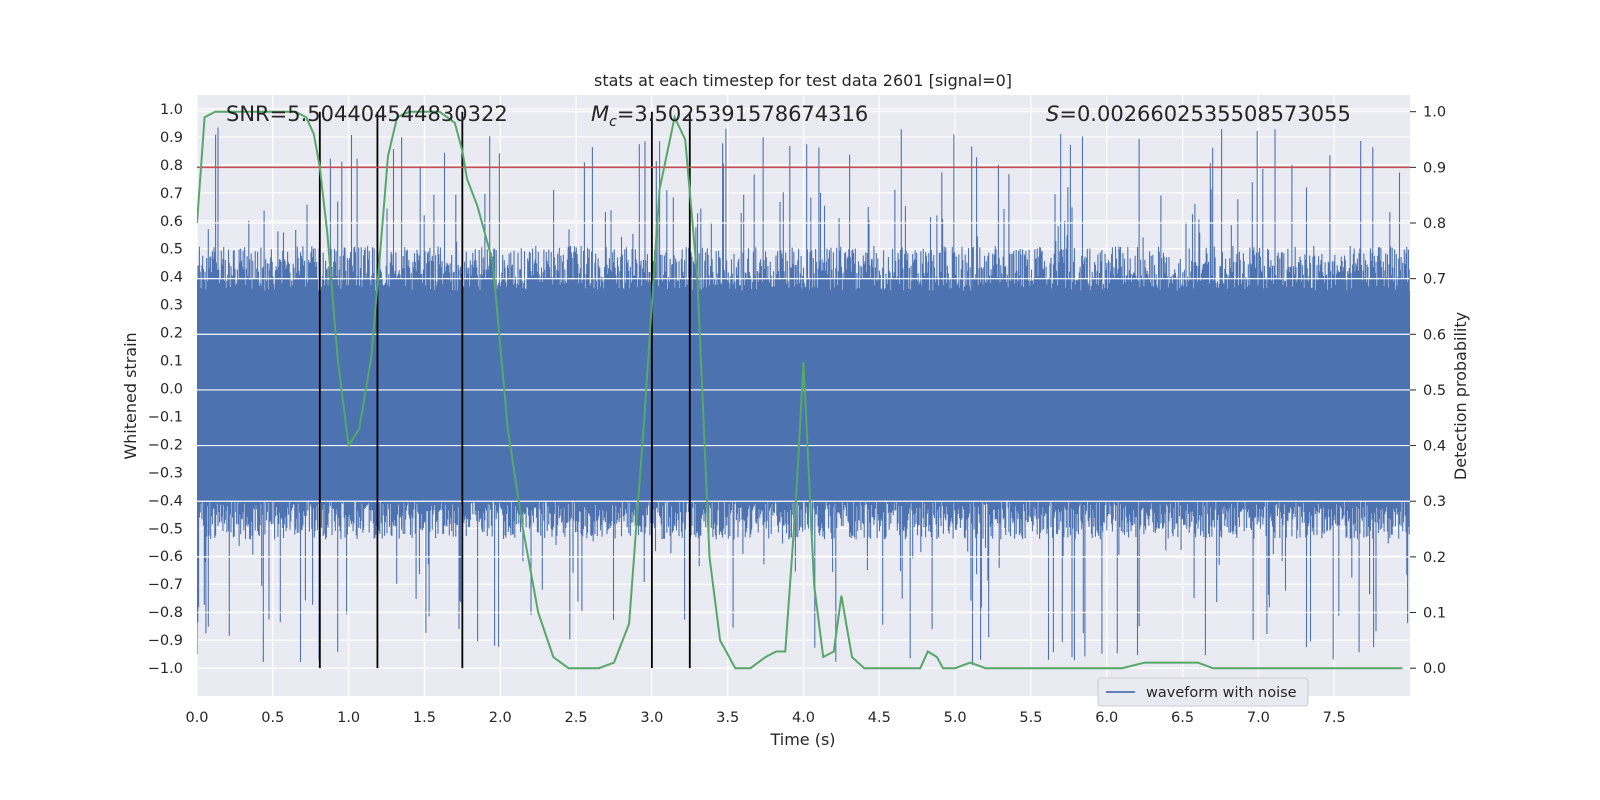 This screenshot has height=800, width=1600. Describe the element at coordinates (955, 718) in the screenshot. I see `x-tick-label: 5.0` at that location.